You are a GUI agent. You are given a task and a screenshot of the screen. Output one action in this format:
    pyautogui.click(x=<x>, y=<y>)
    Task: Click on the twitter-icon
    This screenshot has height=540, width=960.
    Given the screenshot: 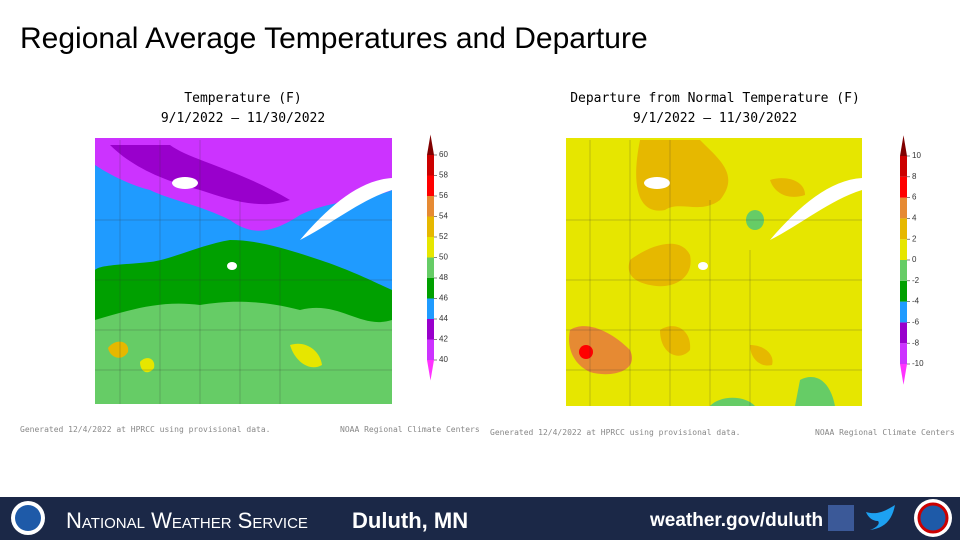 What is the action you would take?
    pyautogui.click(x=880, y=517)
    